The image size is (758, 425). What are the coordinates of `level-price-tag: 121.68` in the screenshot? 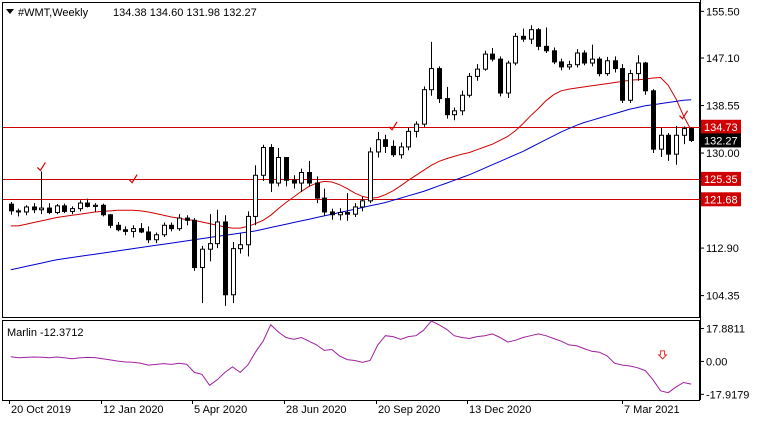 It's located at (721, 199).